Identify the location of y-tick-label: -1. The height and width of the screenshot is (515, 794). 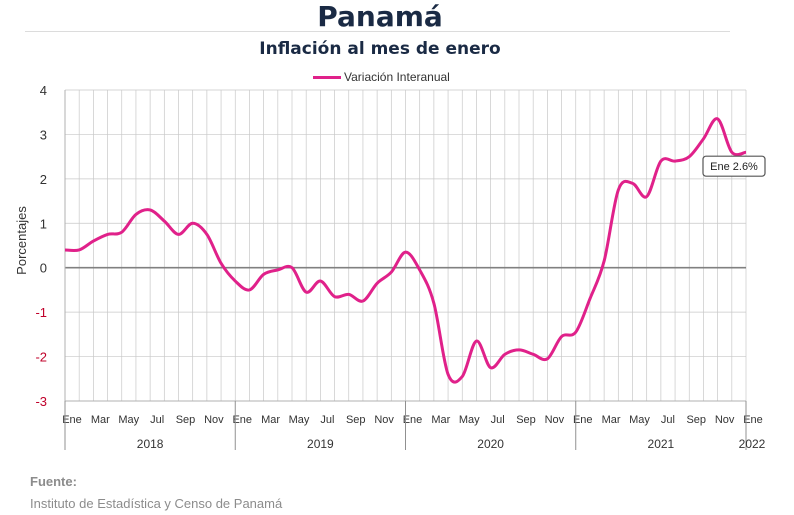
(41, 312).